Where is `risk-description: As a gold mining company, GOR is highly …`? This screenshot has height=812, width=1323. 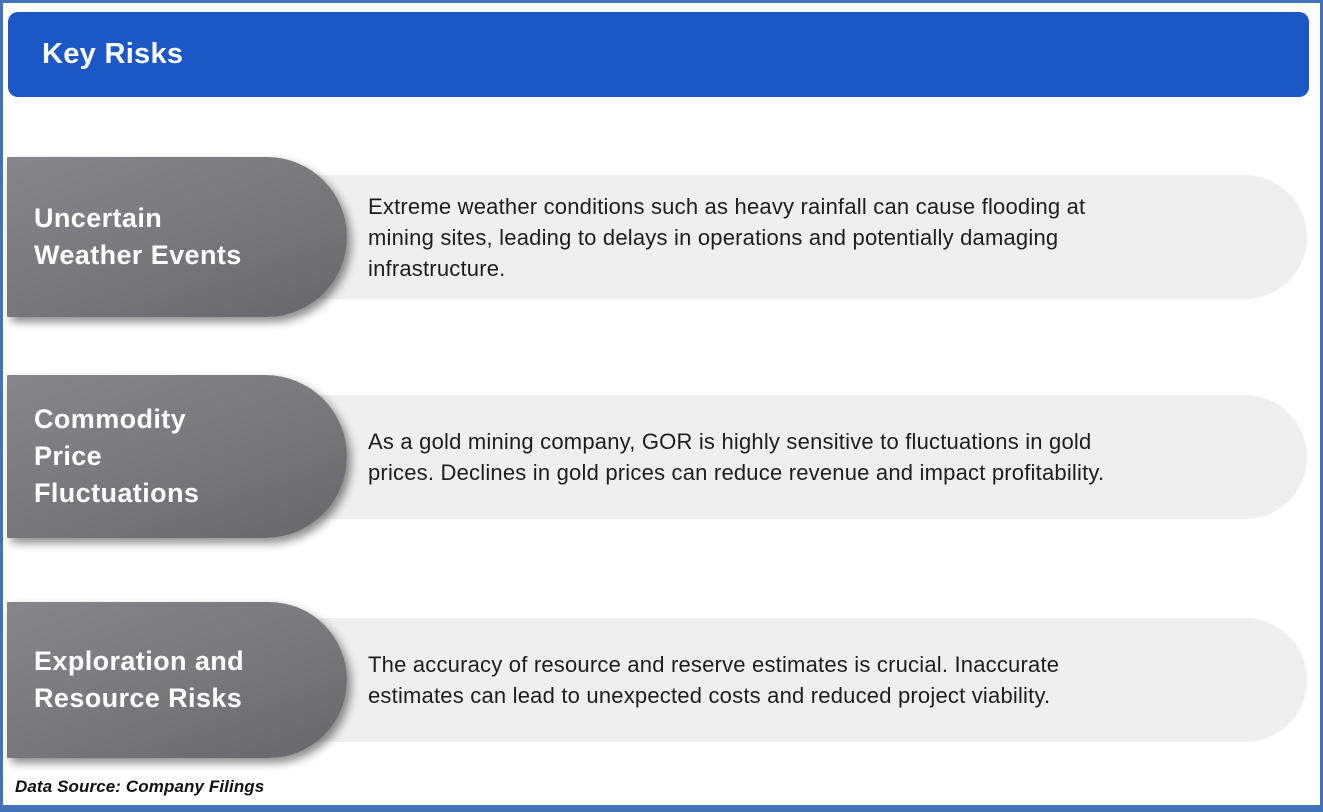
risk-description: As a gold mining company, GOR is highly … is located at coordinates (736, 456).